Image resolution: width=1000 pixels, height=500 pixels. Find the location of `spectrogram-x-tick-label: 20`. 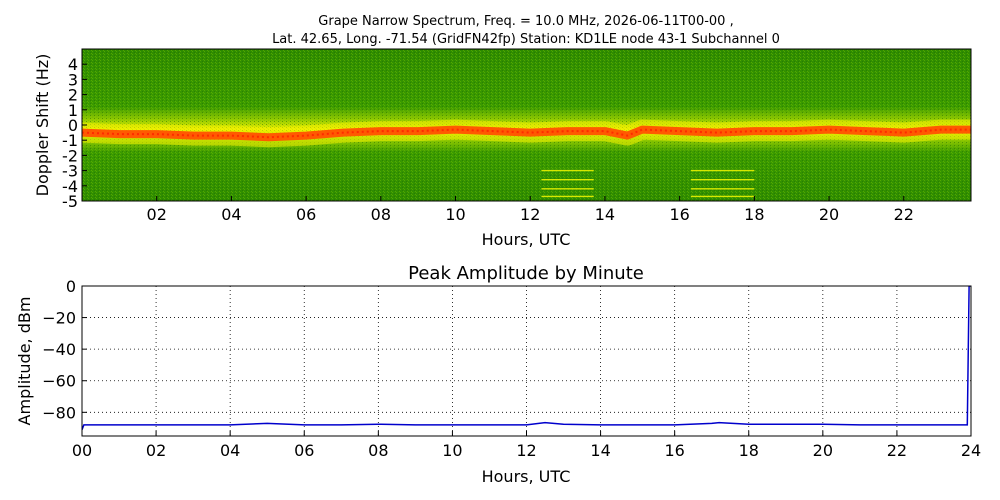

spectrogram-x-tick-label: 20 is located at coordinates (829, 214).